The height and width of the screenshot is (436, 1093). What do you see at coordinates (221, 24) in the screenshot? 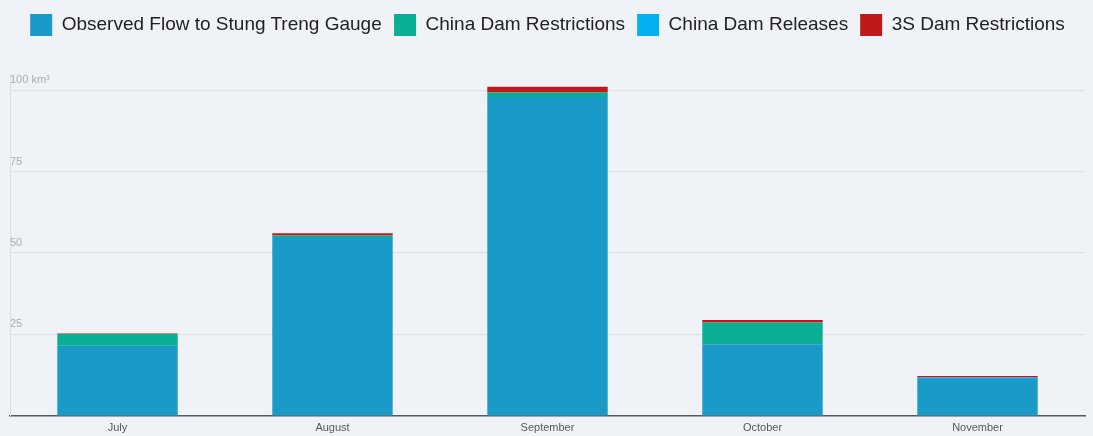
I see `legend-label: Observed Flow to Stung Treng Gauge` at bounding box center [221, 24].